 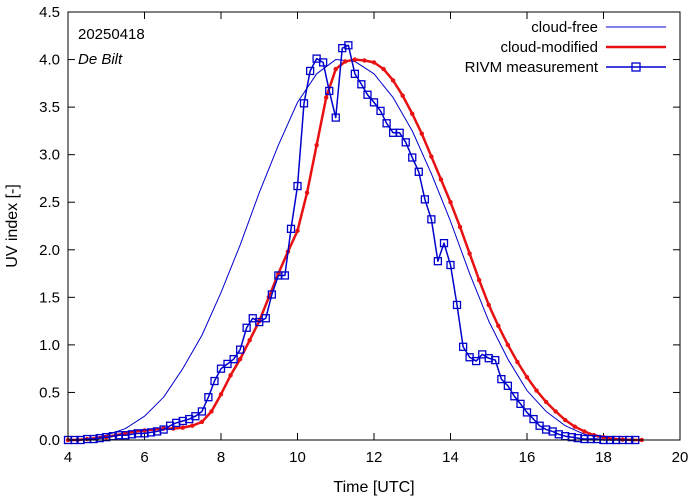 I want to click on legend-label-rivm-measurement: RIVM measurement, so click(x=532, y=67).